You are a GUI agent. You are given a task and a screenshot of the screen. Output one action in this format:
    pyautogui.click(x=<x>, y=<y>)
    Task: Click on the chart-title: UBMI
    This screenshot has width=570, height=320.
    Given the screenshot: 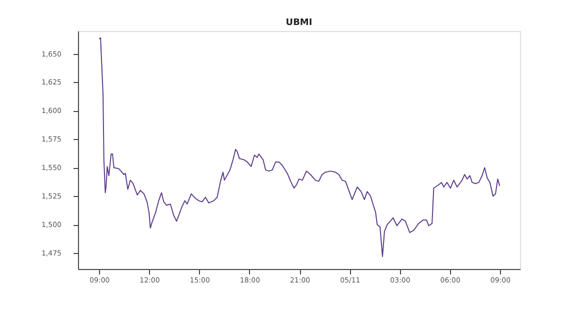 What is the action you would take?
    pyautogui.click(x=299, y=23)
    